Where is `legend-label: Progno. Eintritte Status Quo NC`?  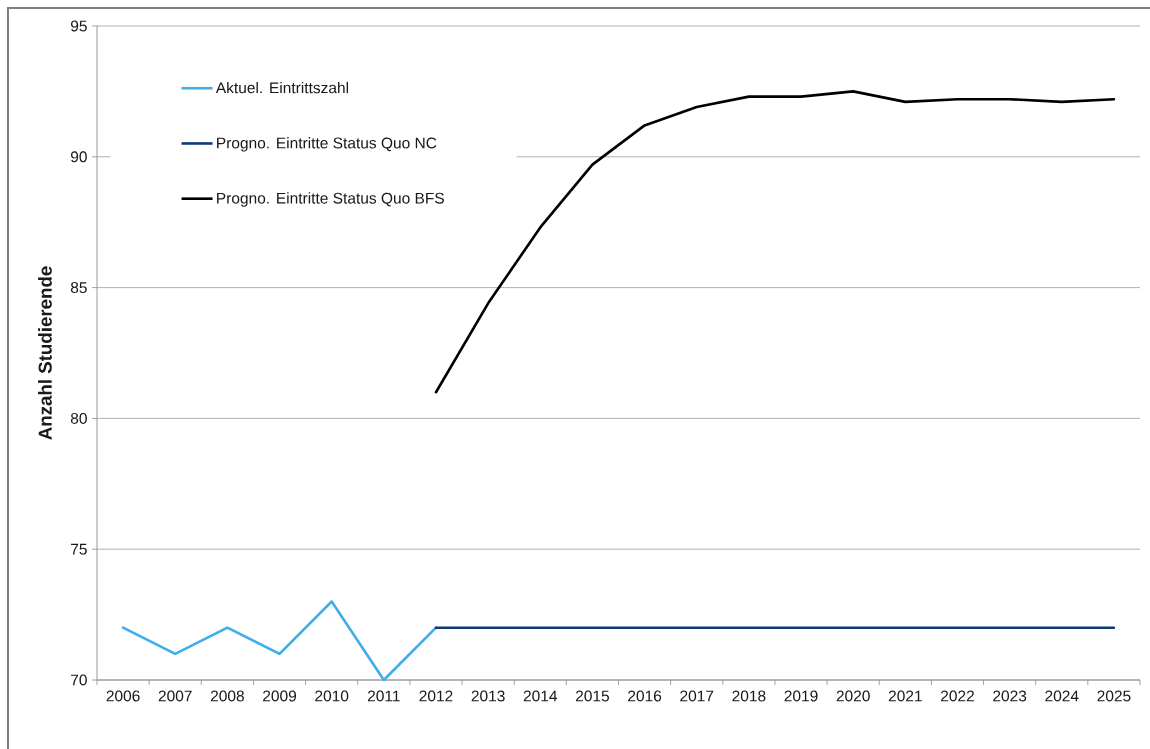
legend-label: Progno. Eintritte Status Quo NC is located at coordinates (327, 144).